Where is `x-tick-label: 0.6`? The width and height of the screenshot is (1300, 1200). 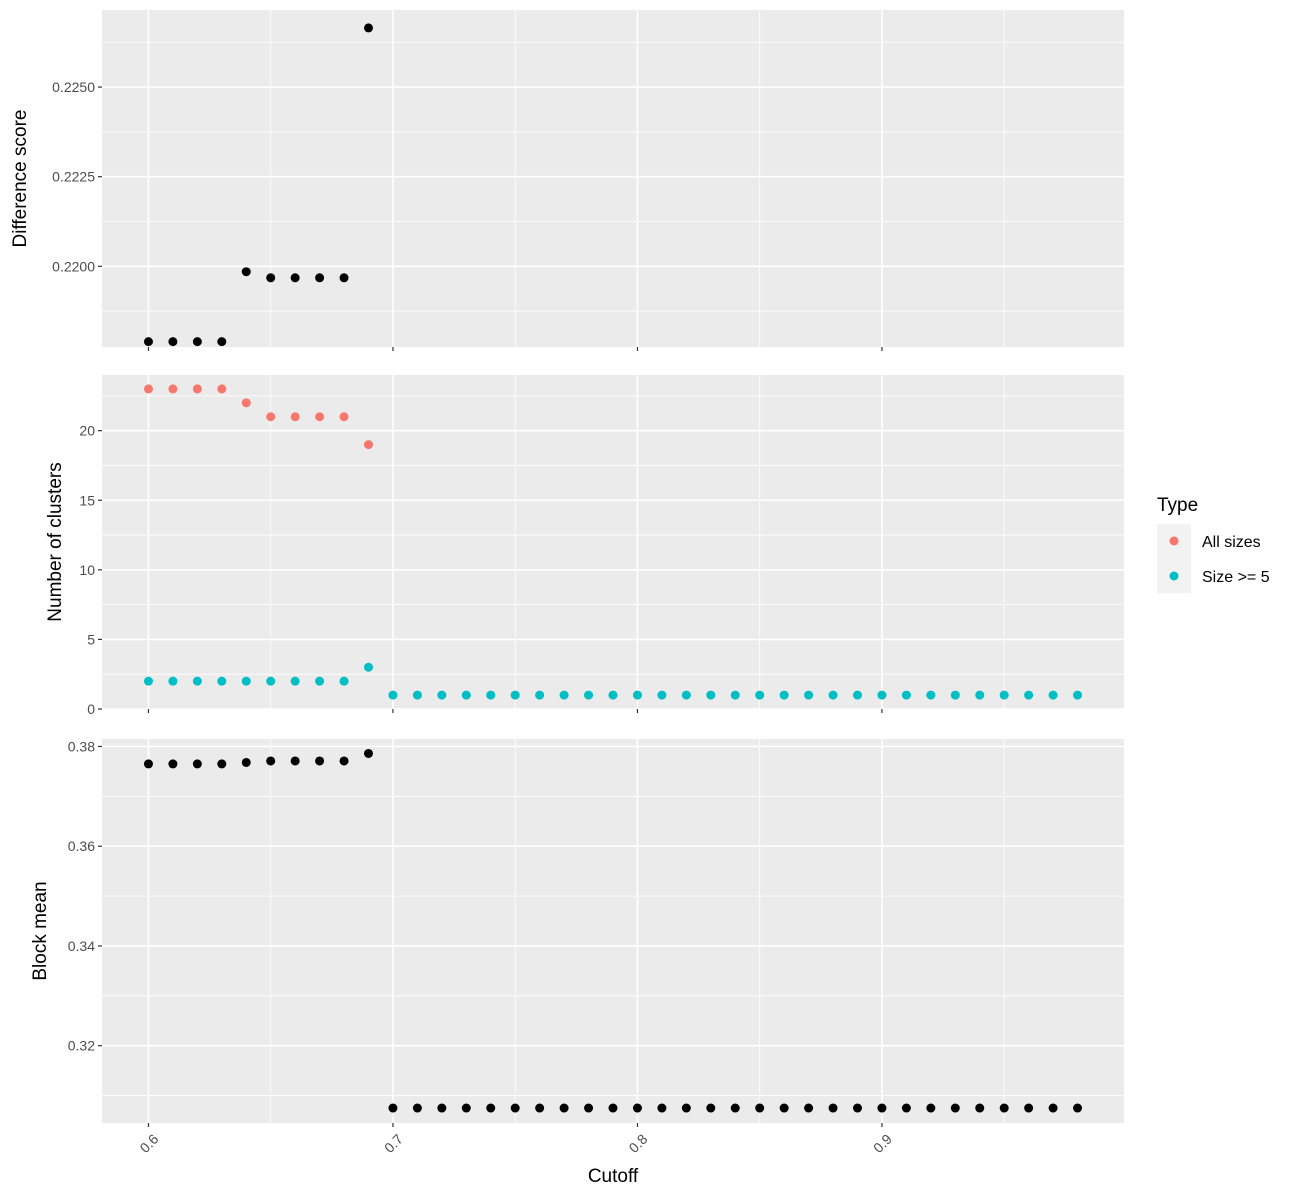
x-tick-label: 0.6 is located at coordinates (148, 1143).